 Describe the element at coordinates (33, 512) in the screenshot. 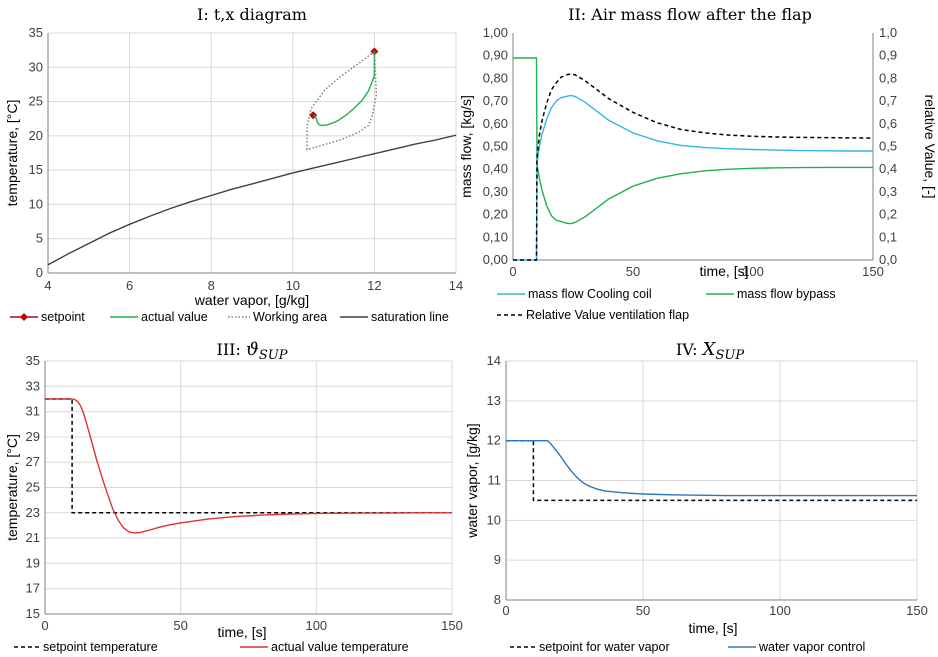

I see `y-tick-label: 23` at that location.